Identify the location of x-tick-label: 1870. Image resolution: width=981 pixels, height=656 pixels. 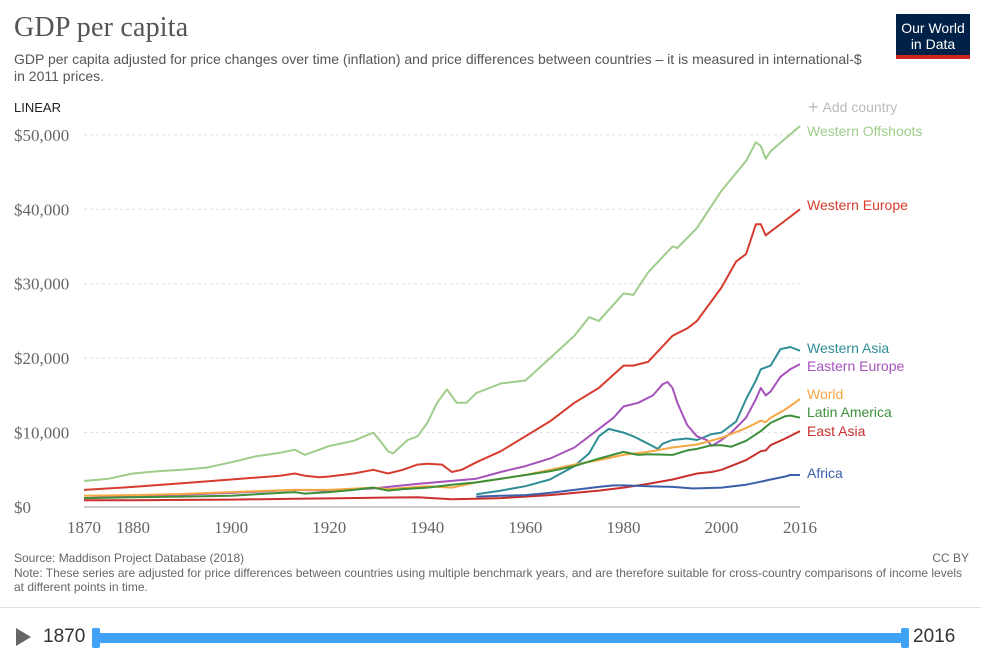
(84, 527).